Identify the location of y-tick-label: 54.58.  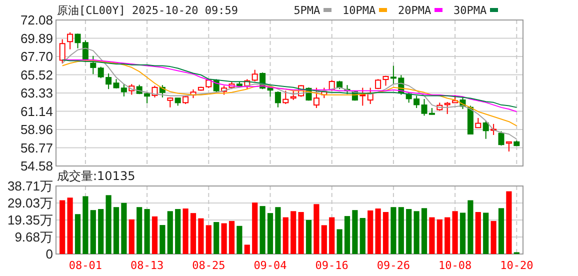
(36, 166).